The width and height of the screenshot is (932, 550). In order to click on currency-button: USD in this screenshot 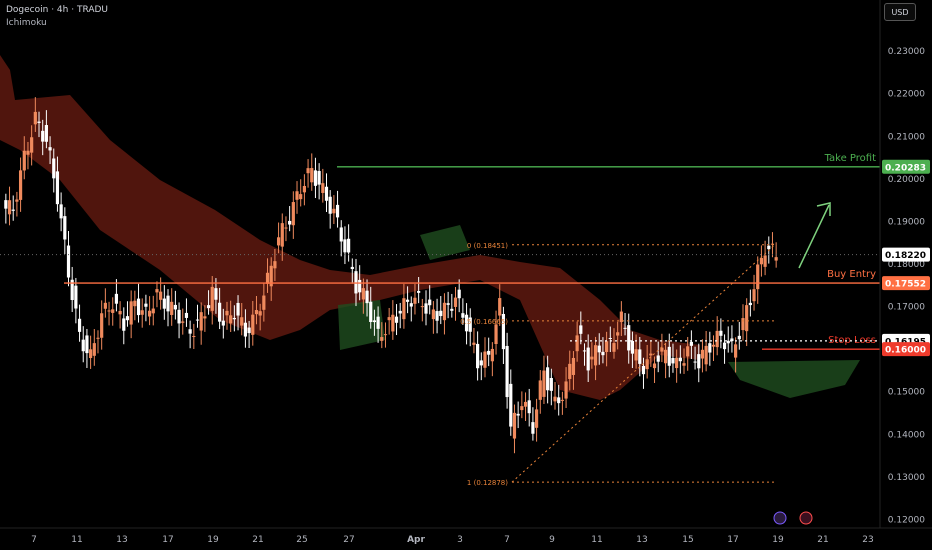, I will do `click(900, 12)`.